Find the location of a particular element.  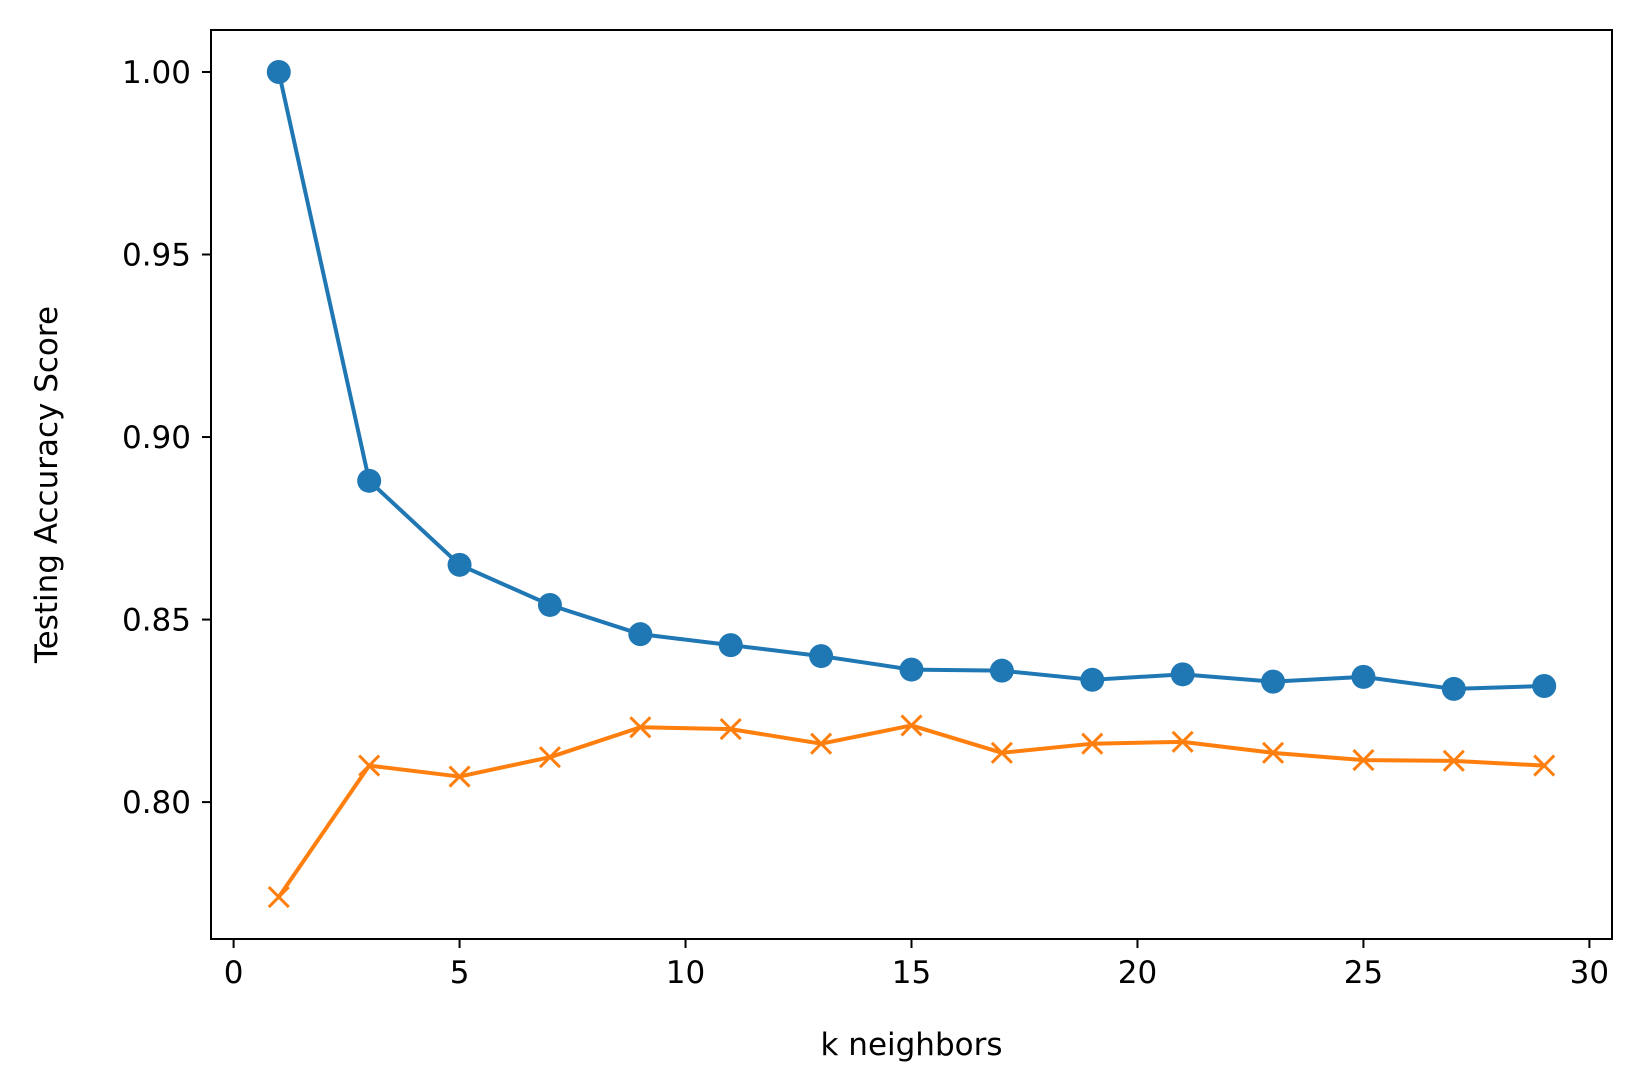

y-axis-title: Testing Accuracy Score is located at coordinates (47, 485).